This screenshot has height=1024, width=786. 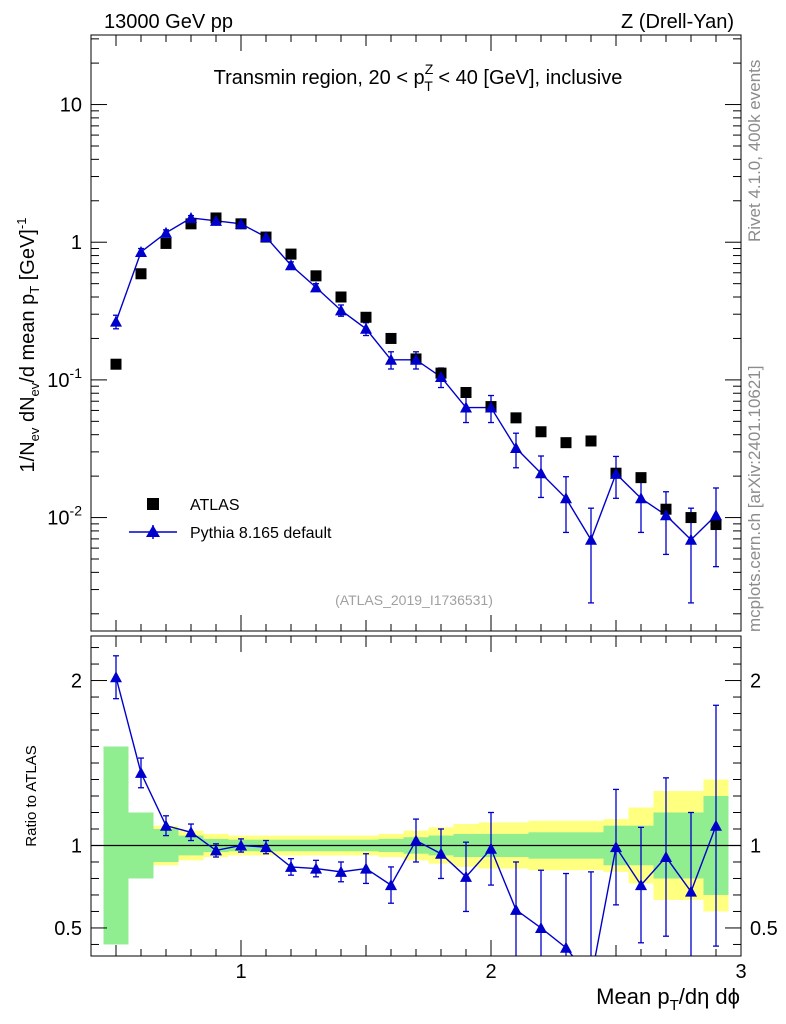 What do you see at coordinates (230, 519) in the screenshot?
I see `legend: ATLAS Pythia 8.165 default` at bounding box center [230, 519].